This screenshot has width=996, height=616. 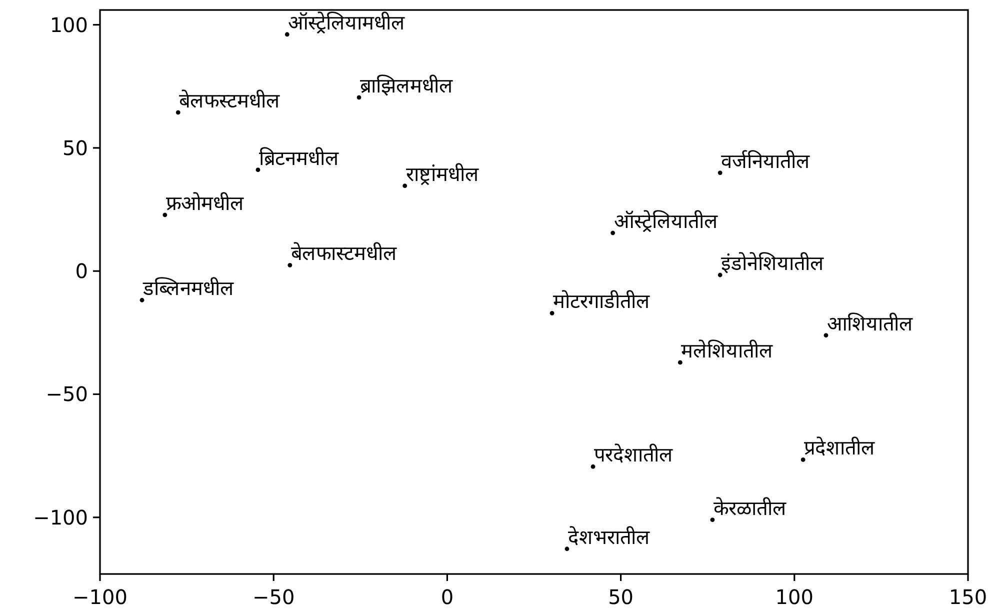 I want to click on y-tick-label: 100, so click(x=69, y=24).